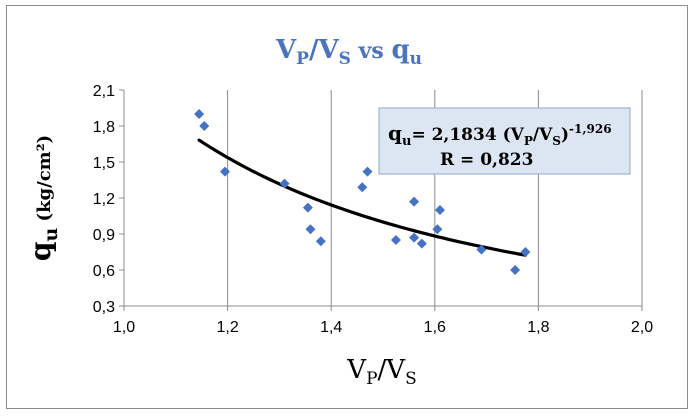 This screenshot has width=698, height=418. What do you see at coordinates (104, 271) in the screenshot?
I see `y-tick-label: 0,6` at bounding box center [104, 271].